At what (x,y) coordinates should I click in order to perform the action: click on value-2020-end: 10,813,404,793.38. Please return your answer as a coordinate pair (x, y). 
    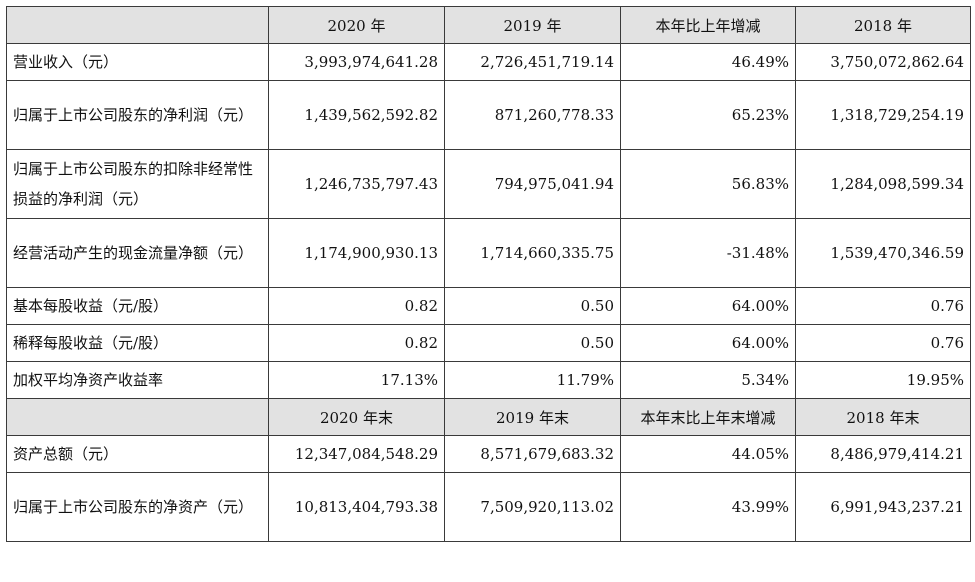
    Looking at the image, I should click on (356, 507).